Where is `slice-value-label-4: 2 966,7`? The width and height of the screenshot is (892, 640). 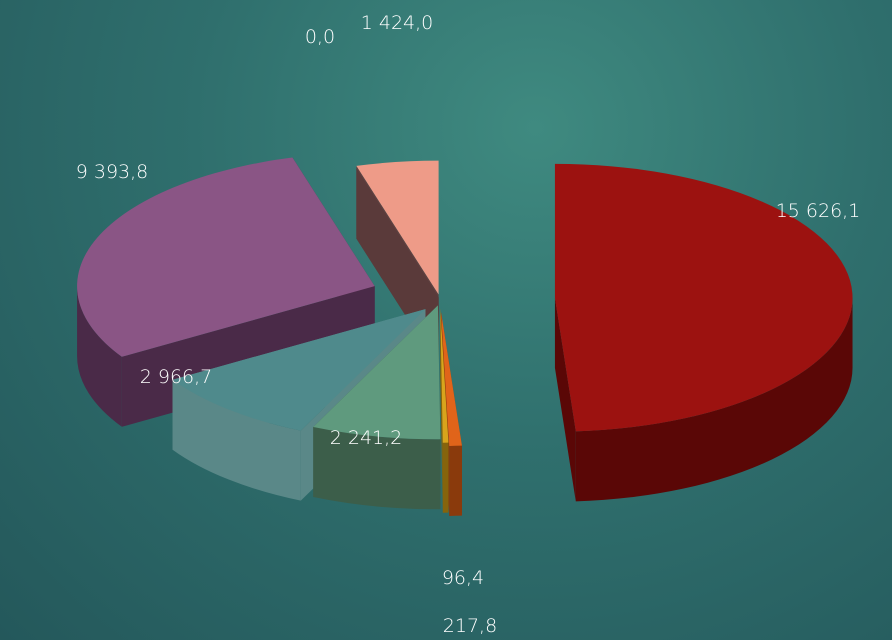 slice-value-label-4: 2 966,7 is located at coordinates (176, 377).